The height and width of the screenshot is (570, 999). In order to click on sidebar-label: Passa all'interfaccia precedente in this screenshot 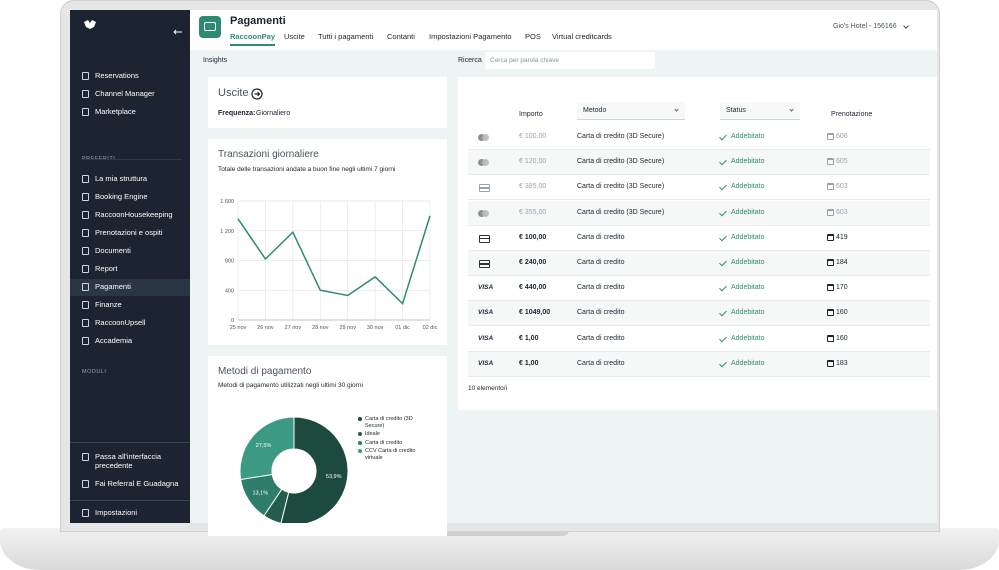, I will do `click(128, 461)`.